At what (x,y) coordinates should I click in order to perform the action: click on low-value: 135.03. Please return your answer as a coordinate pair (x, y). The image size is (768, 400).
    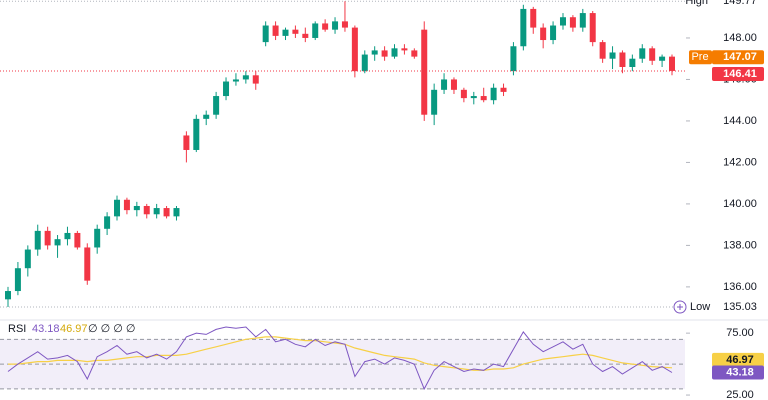
    Looking at the image, I should click on (740, 307).